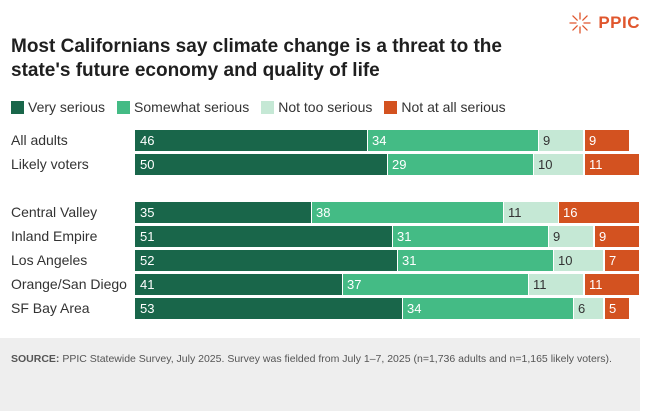  Describe the element at coordinates (35, 359) in the screenshot. I see `source-label: SOURCE:` at that location.